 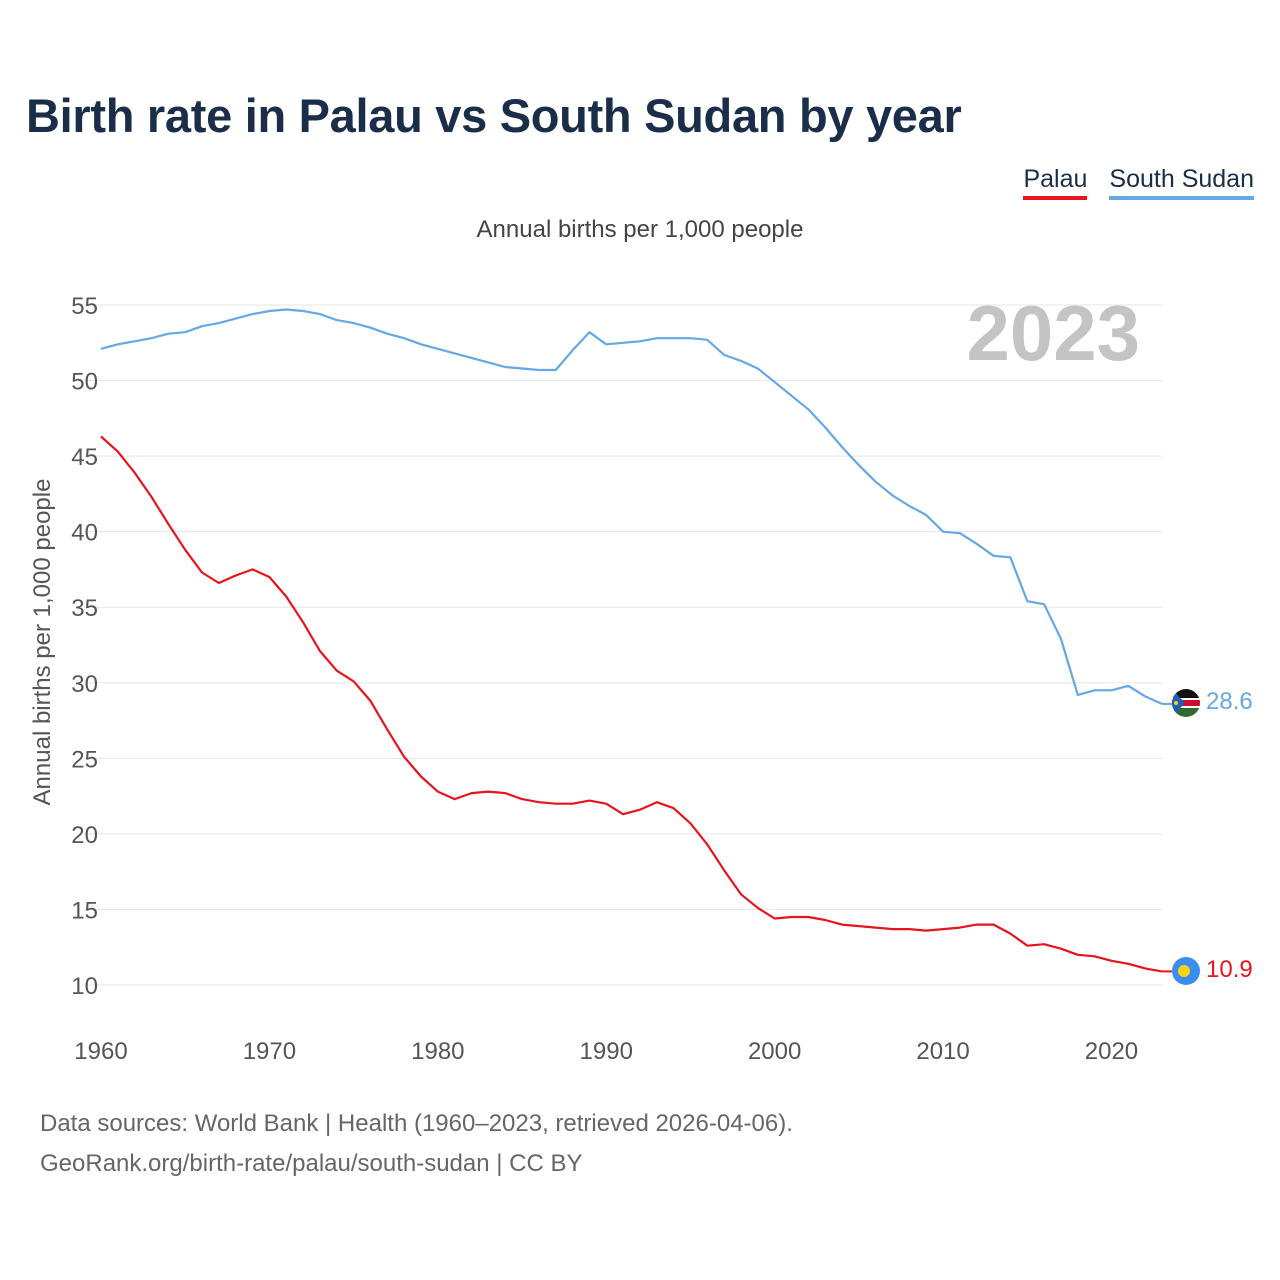 What do you see at coordinates (84, 986) in the screenshot?
I see `y-tick-label: 10` at bounding box center [84, 986].